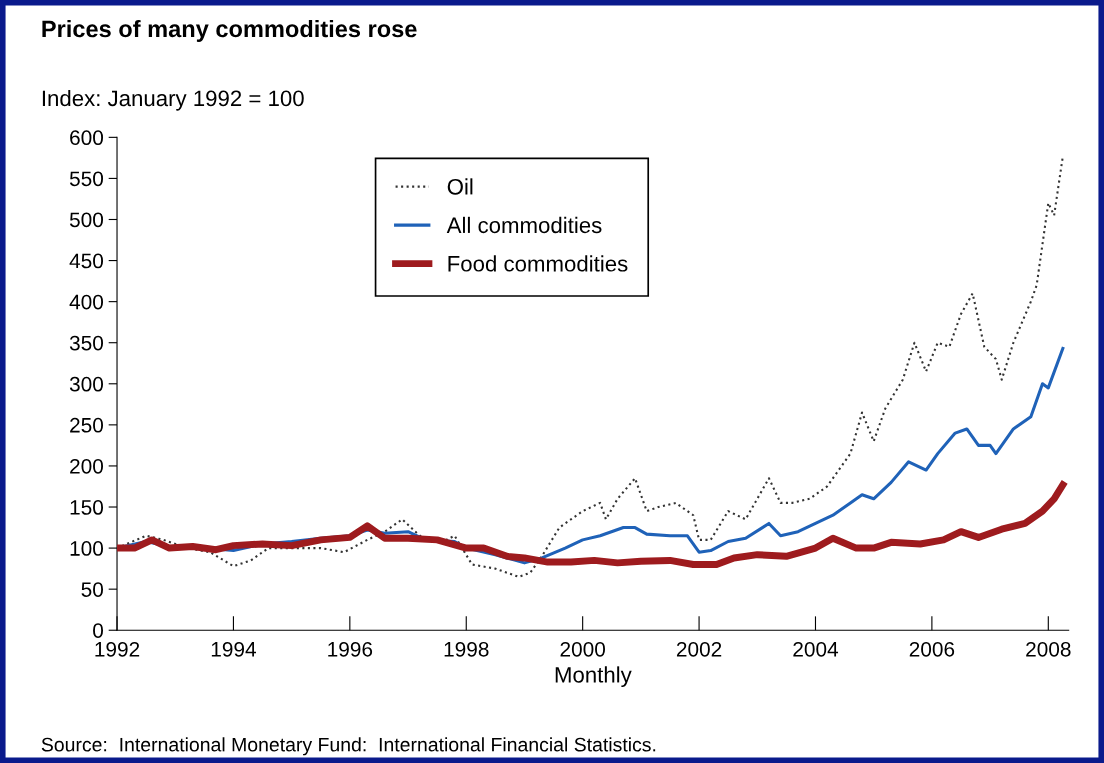 The width and height of the screenshot is (1104, 763). I want to click on y-tick-label: 150, so click(87, 507).